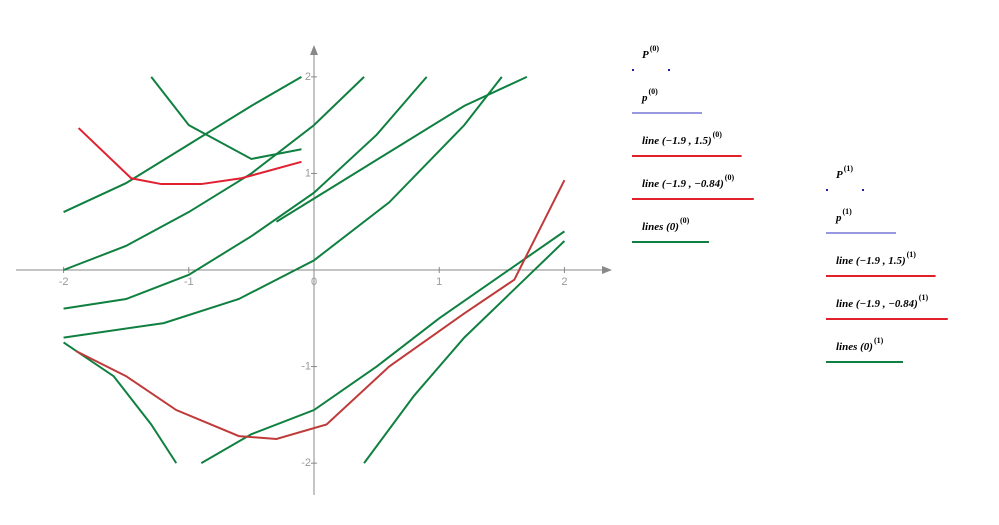  What do you see at coordinates (564, 282) in the screenshot?
I see `x-tick-label: 2` at bounding box center [564, 282].